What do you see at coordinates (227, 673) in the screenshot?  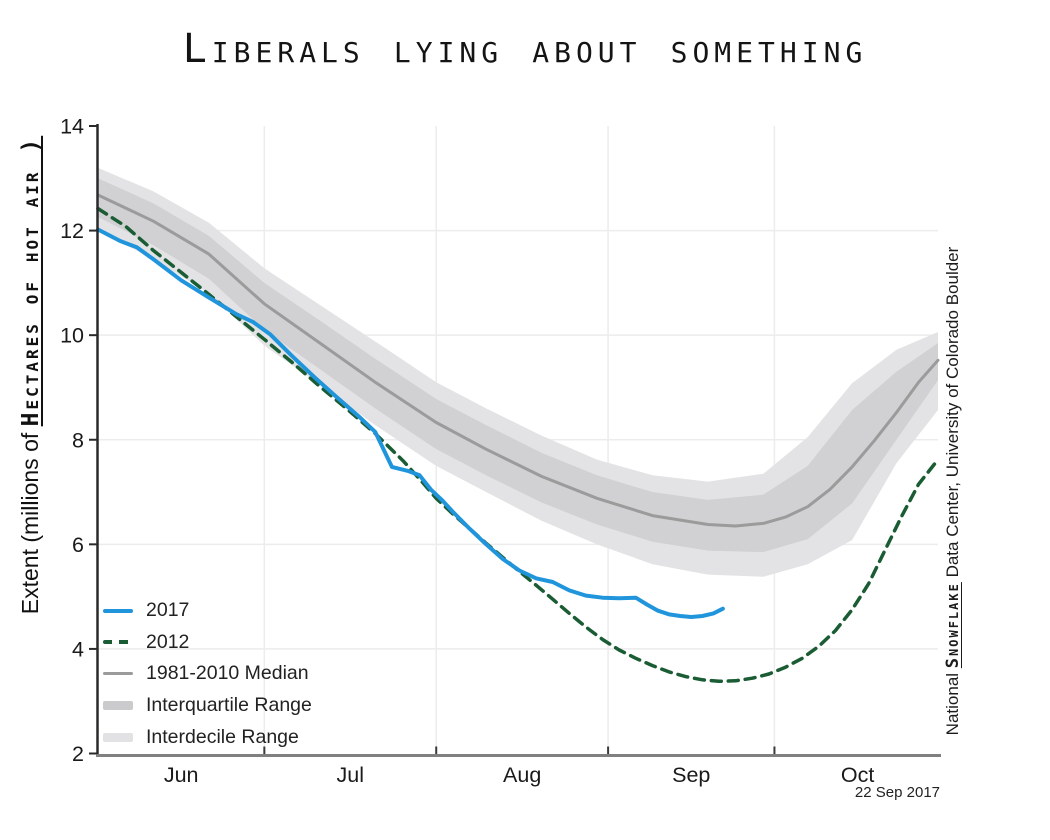 I see `legend-label-median: 1981-2010 Median` at bounding box center [227, 673].